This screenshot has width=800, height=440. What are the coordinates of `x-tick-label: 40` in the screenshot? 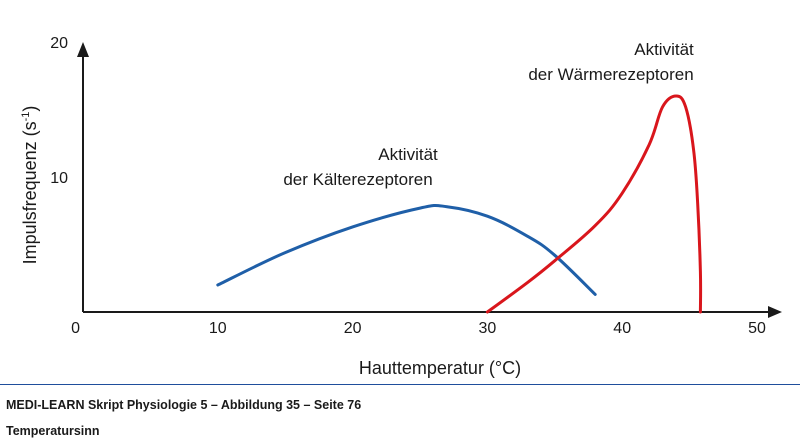 It's located at (622, 328).